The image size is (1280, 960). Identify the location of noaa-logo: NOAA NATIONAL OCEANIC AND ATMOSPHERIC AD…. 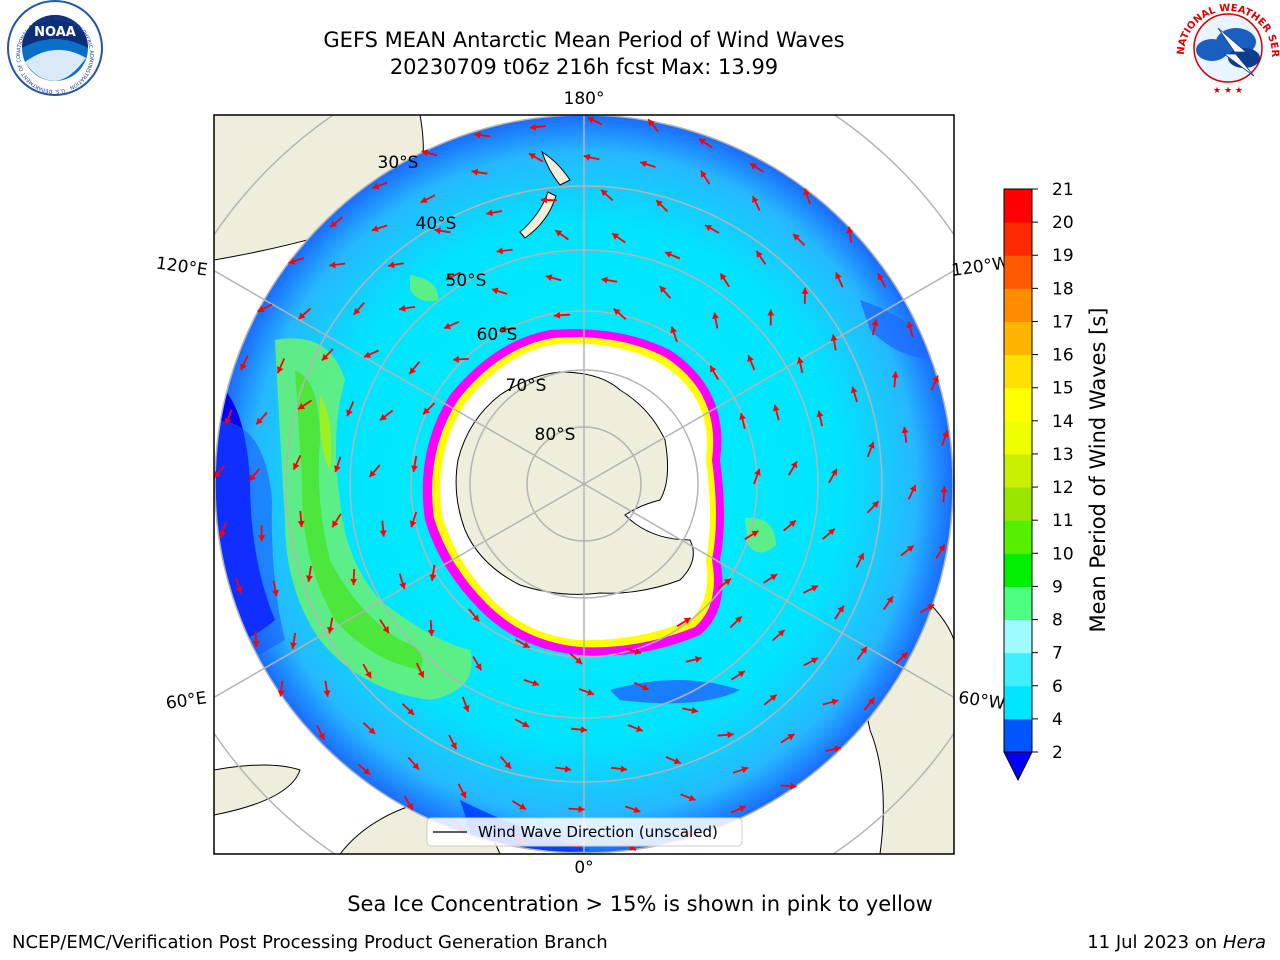
(51, 48).